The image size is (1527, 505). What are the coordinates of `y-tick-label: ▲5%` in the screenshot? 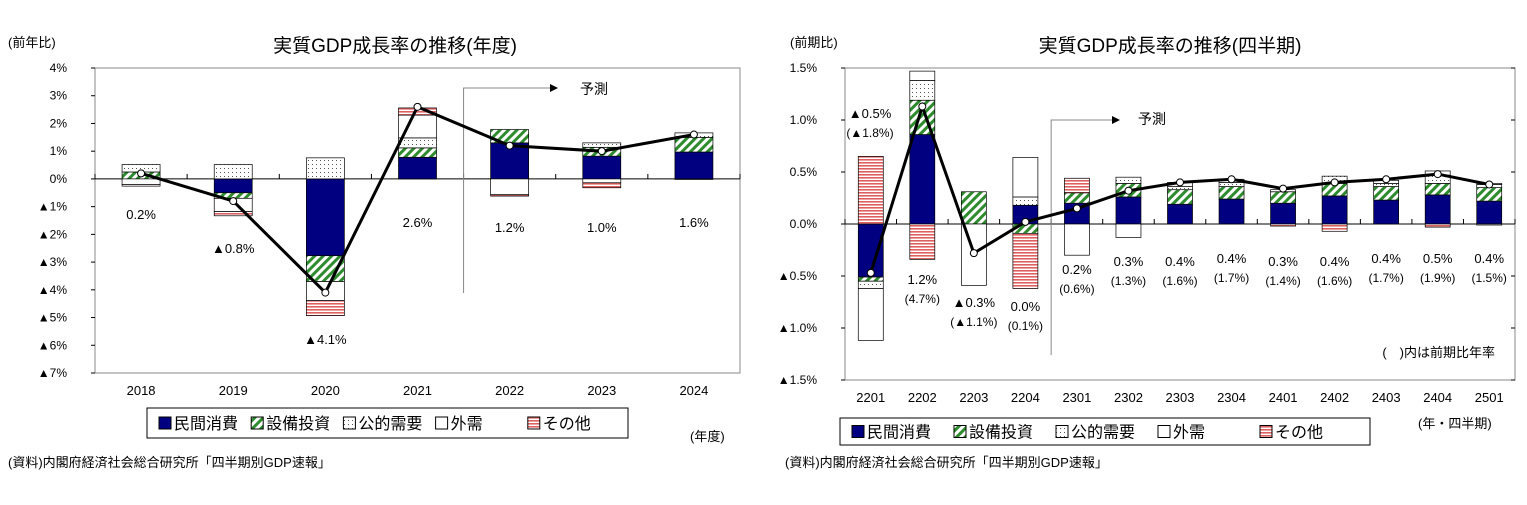 It's located at (53, 318).